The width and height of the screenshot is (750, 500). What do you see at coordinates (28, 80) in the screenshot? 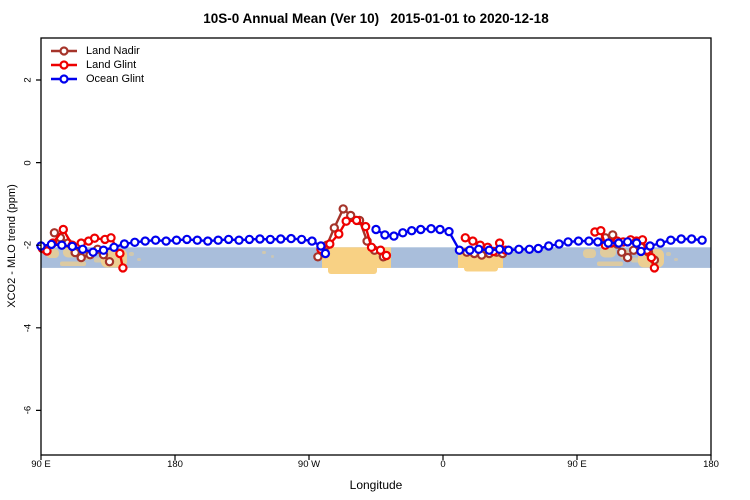
I see `y-tick-label: 2` at bounding box center [28, 80].